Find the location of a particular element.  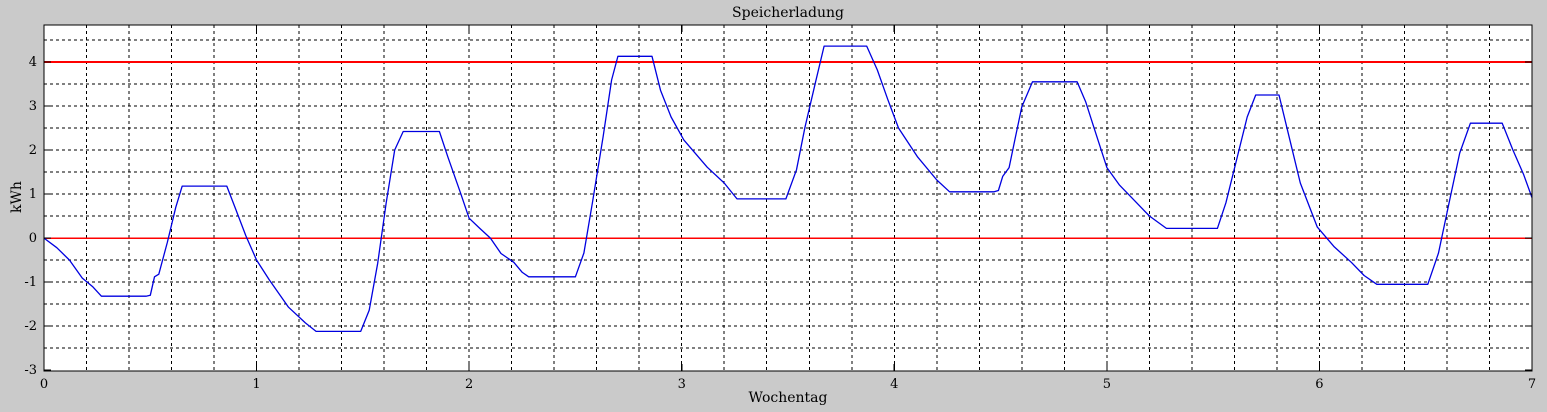

y-axis-label: kWh is located at coordinates (17, 197).